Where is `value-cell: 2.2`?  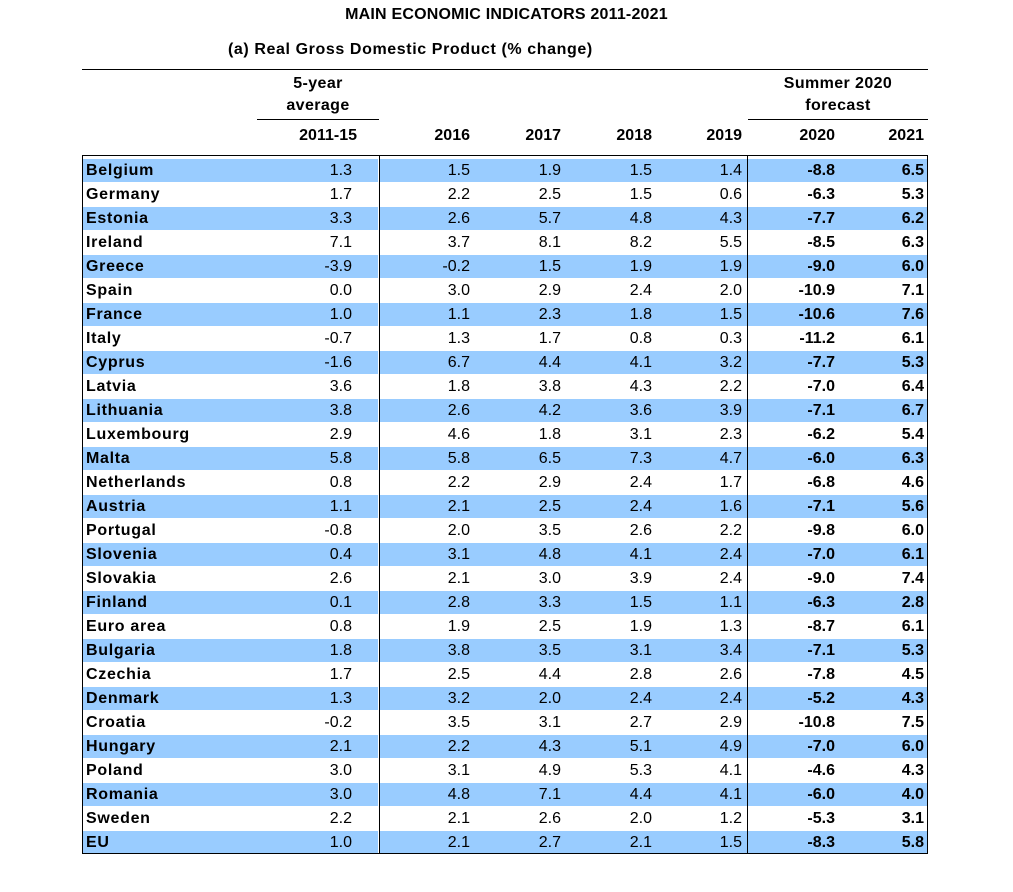
value-cell: 2.2 is located at coordinates (458, 194).